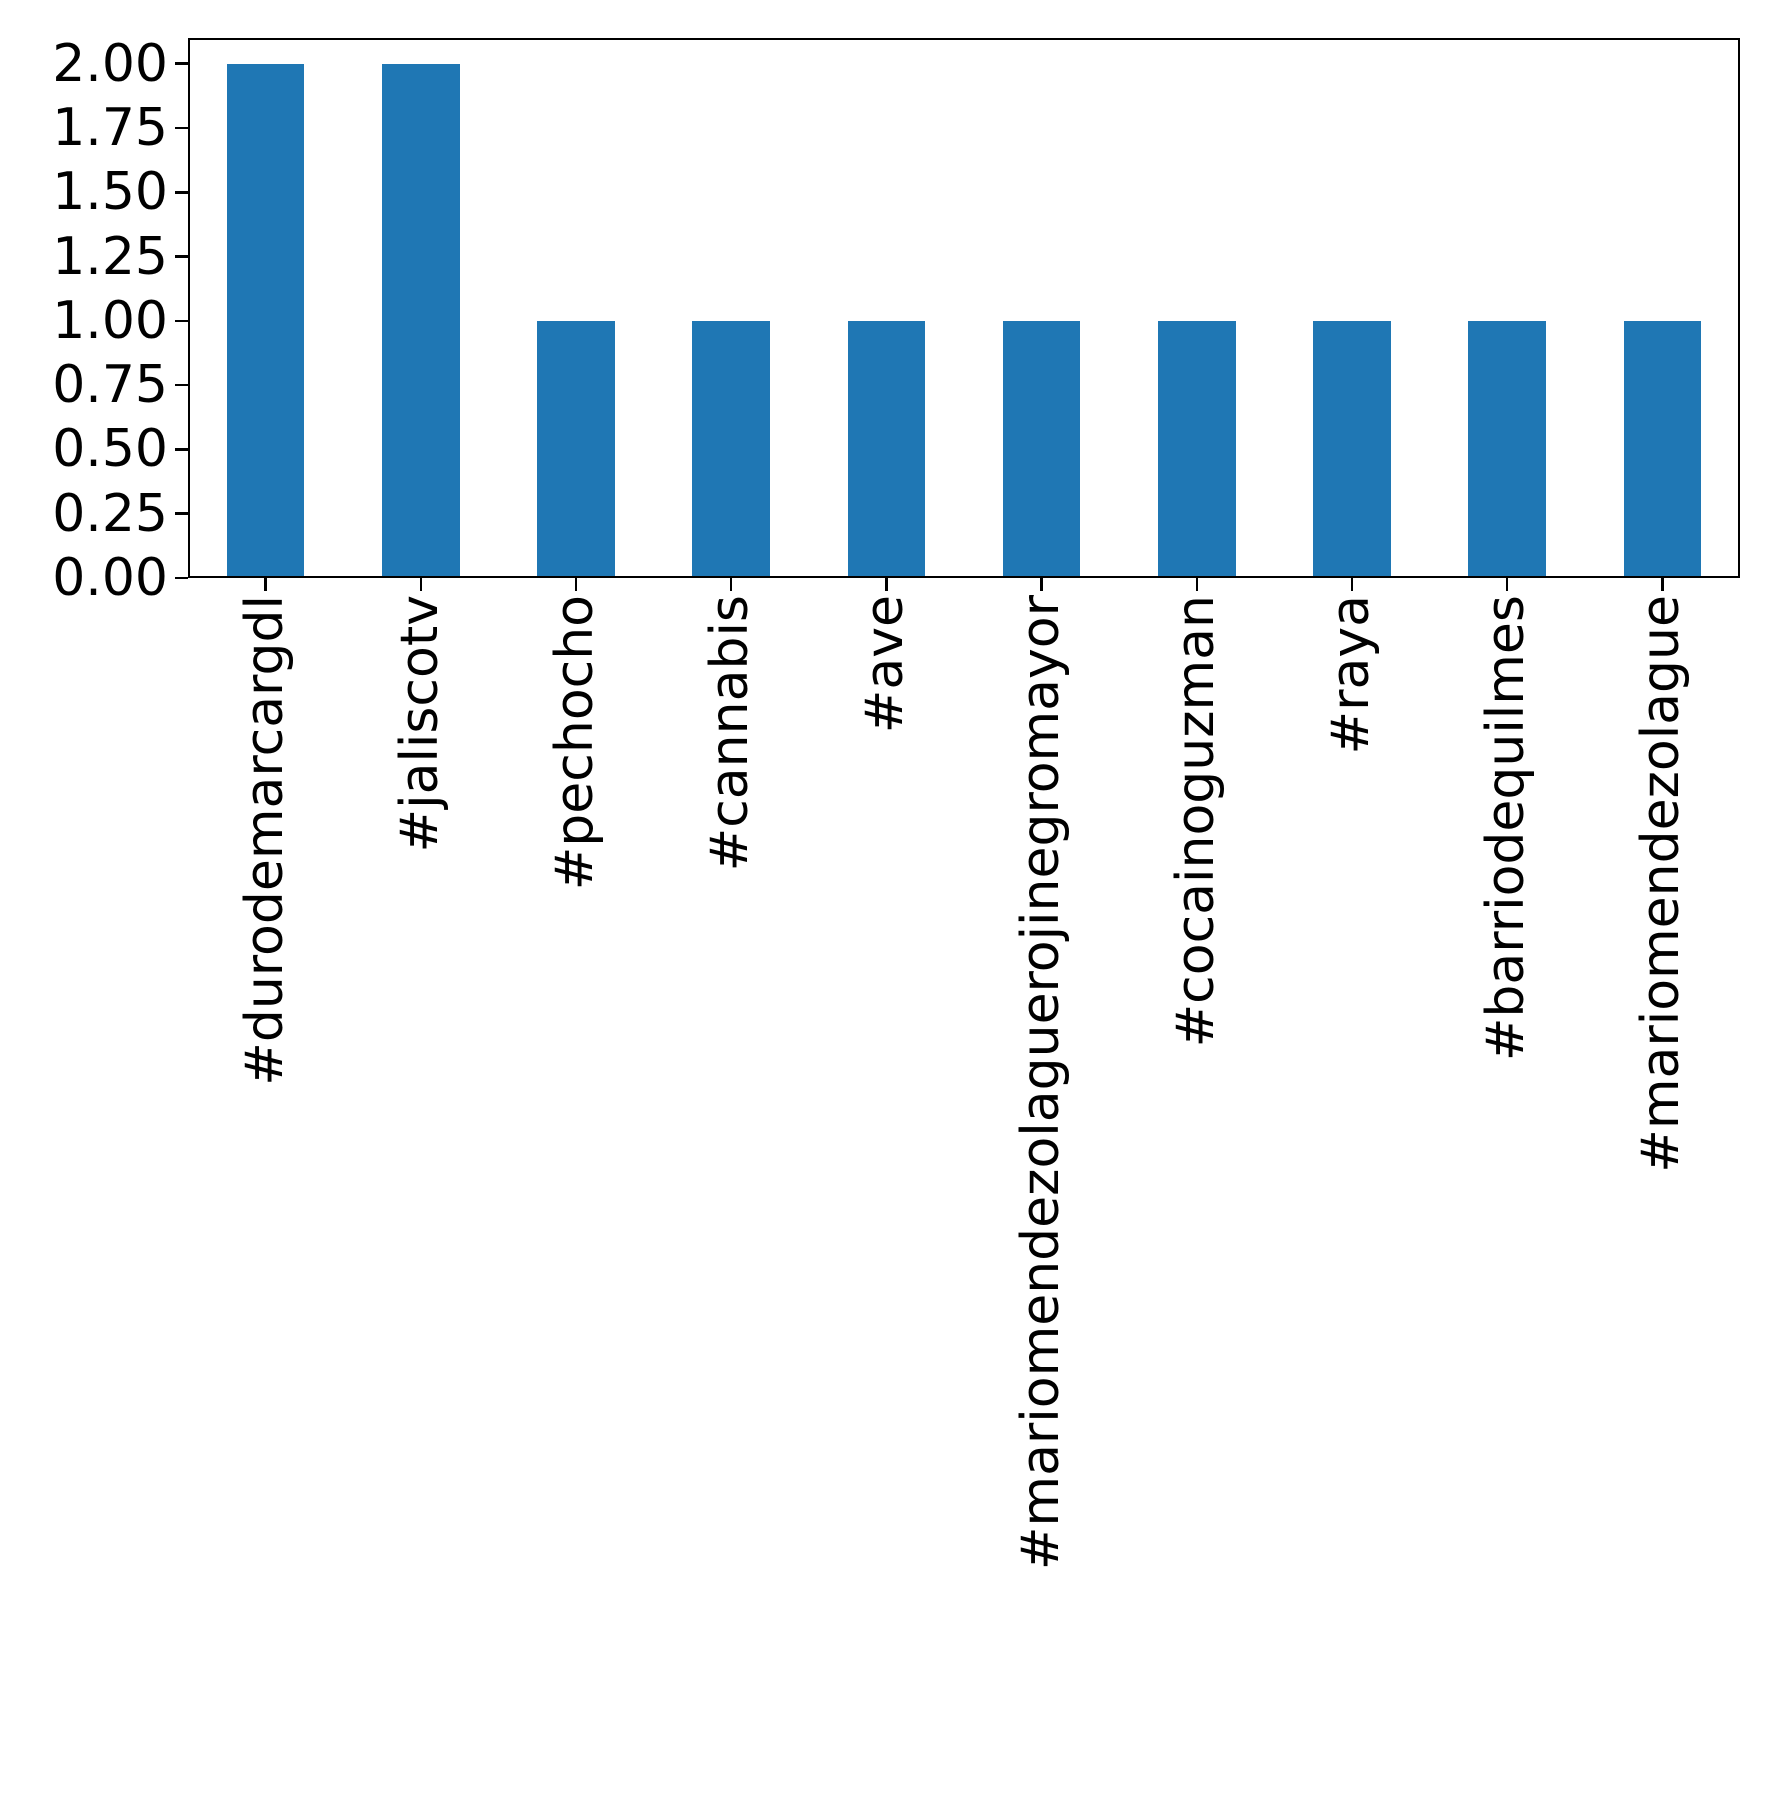 The height and width of the screenshot is (1800, 1778). Describe the element at coordinates (110, 63) in the screenshot. I see `y-tick-label: 2.00` at that location.